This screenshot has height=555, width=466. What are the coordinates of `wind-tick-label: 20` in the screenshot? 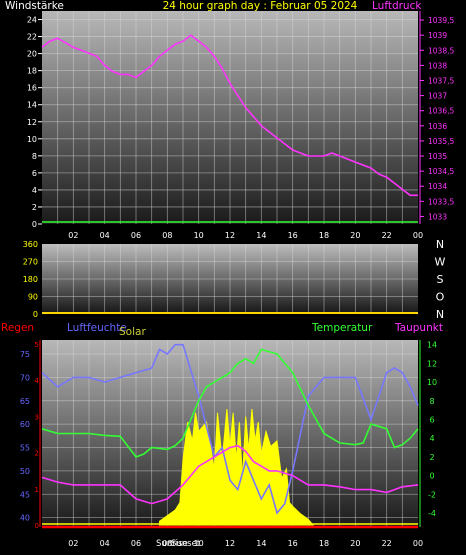 It's located at (32, 54).